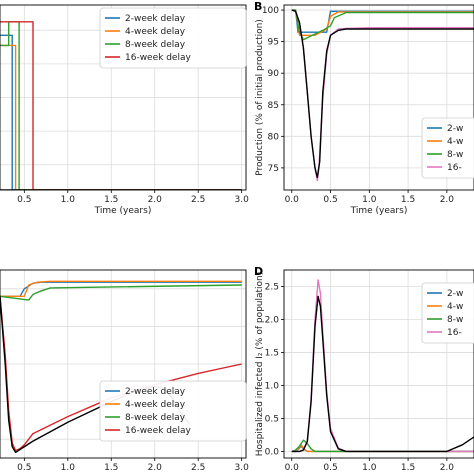 The image size is (474, 474). I want to click on legend-label-a-1: 4-week delay, so click(155, 32).